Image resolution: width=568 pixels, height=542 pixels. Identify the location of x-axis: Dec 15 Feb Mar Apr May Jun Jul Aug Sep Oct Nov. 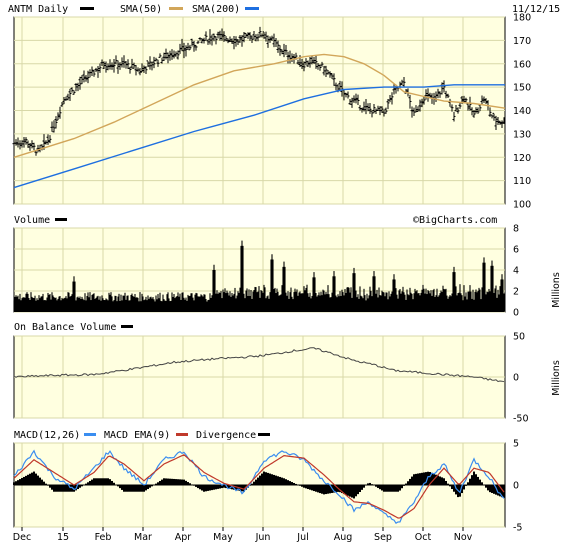
(243, 534).